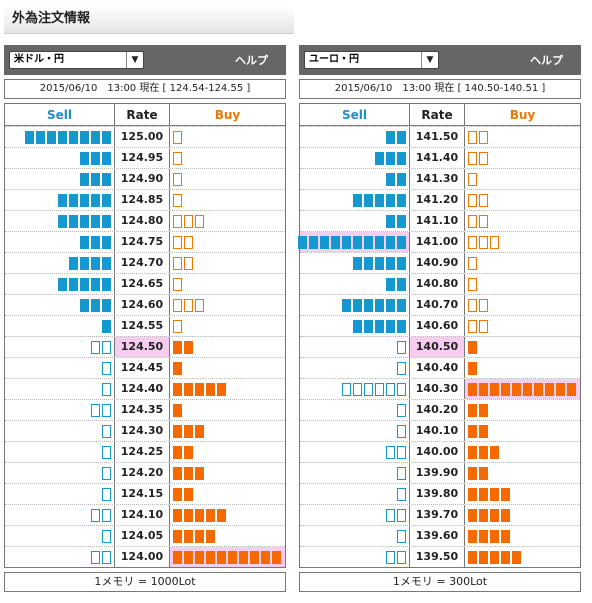 This screenshot has height=603, width=592. What do you see at coordinates (440, 430) in the screenshot?
I see `table-row: 140.10` at bounding box center [440, 430].